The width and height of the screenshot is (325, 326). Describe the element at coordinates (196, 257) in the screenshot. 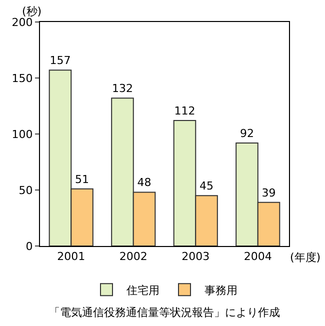

I see `x-tick-label: 2003` at that location.